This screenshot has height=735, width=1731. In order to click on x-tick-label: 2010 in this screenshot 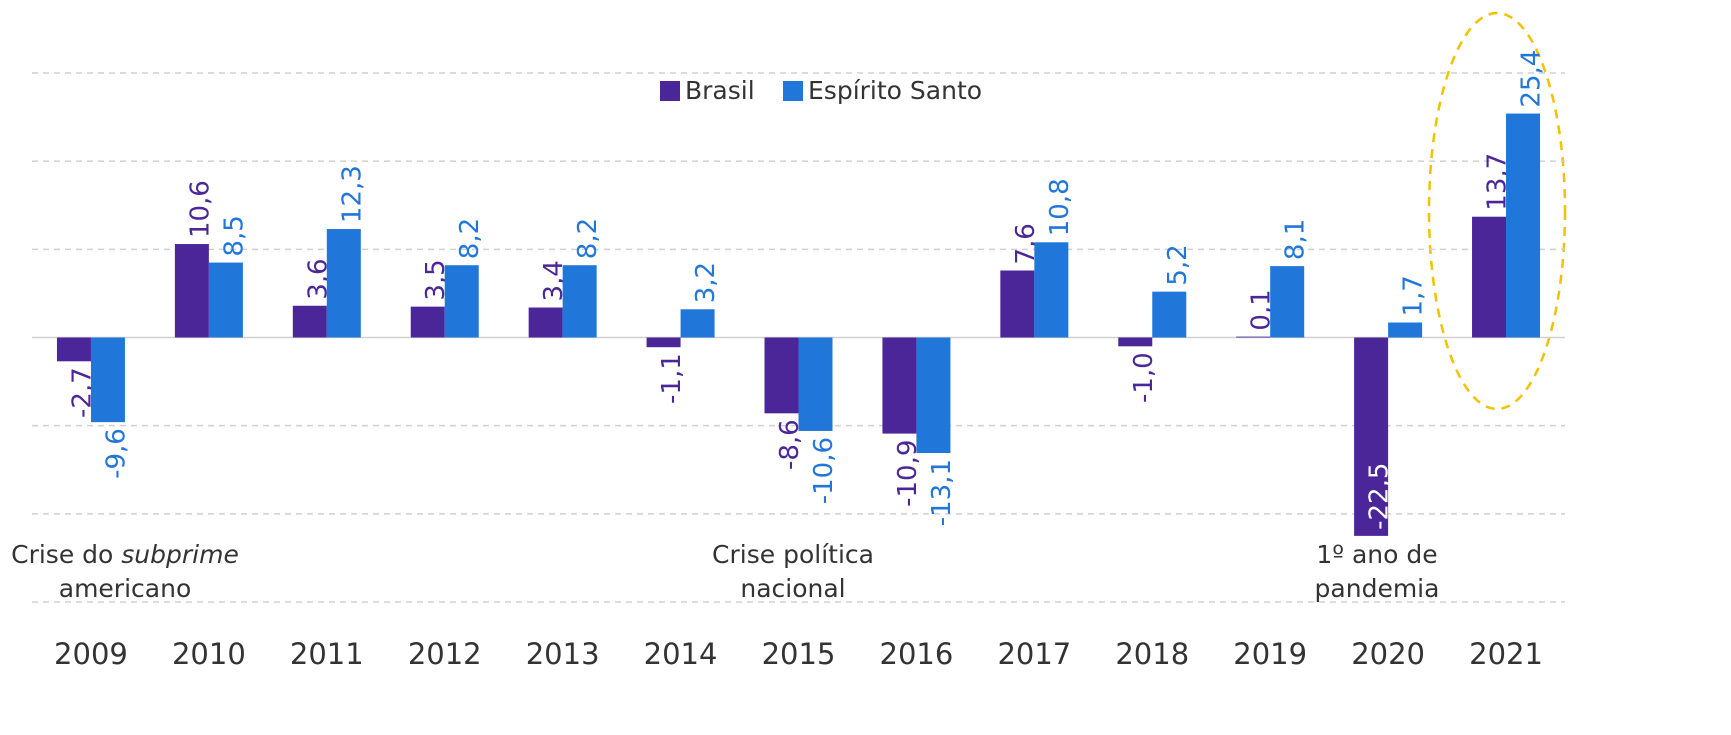, I will do `click(209, 654)`.